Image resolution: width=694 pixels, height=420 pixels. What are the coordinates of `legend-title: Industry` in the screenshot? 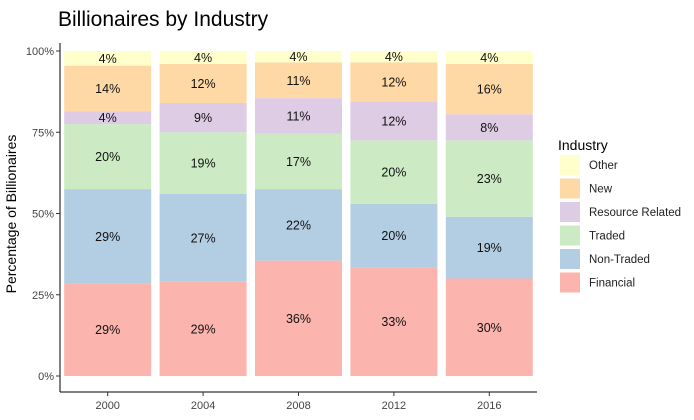 It's located at (583, 145).